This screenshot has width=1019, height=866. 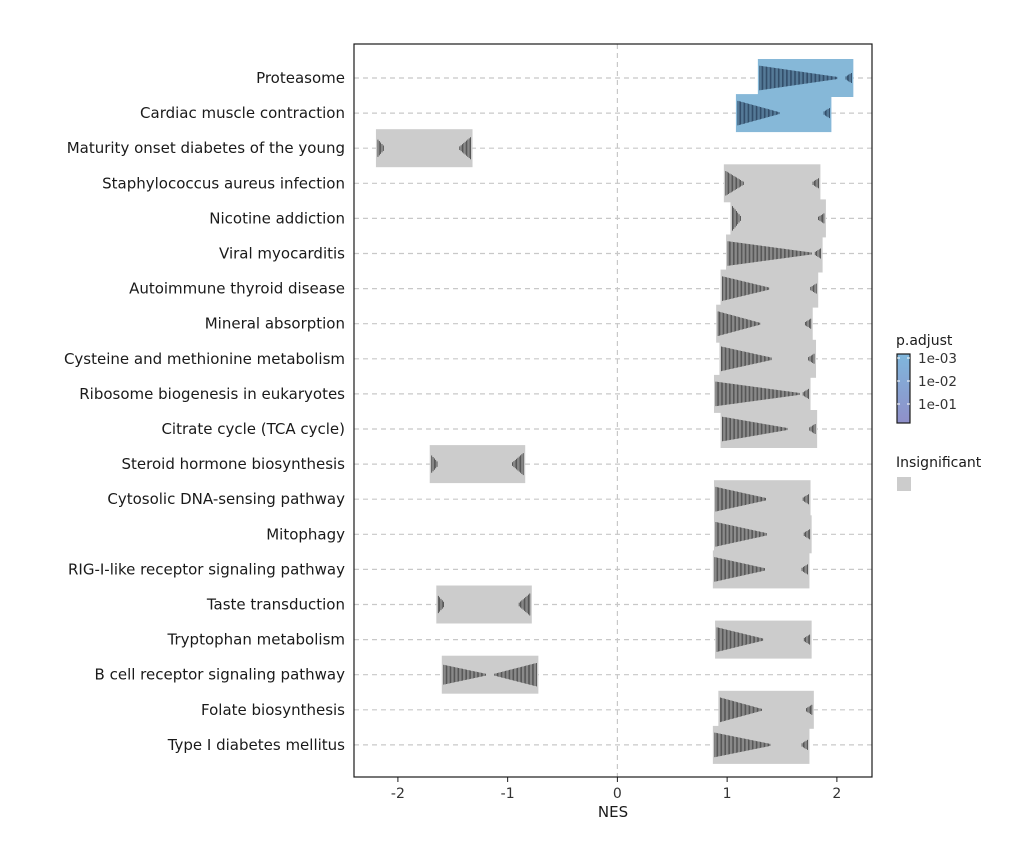 What do you see at coordinates (226, 499) in the screenshot?
I see `pathway-label: Cytosolic DNA-sensing pathway` at bounding box center [226, 499].